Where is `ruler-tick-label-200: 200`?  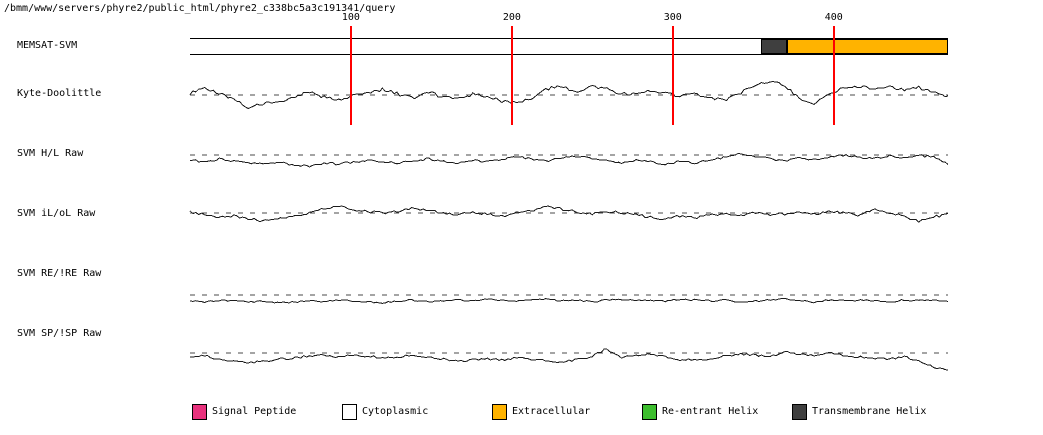
ruler-tick-label-200: 200 is located at coordinates (511, 17).